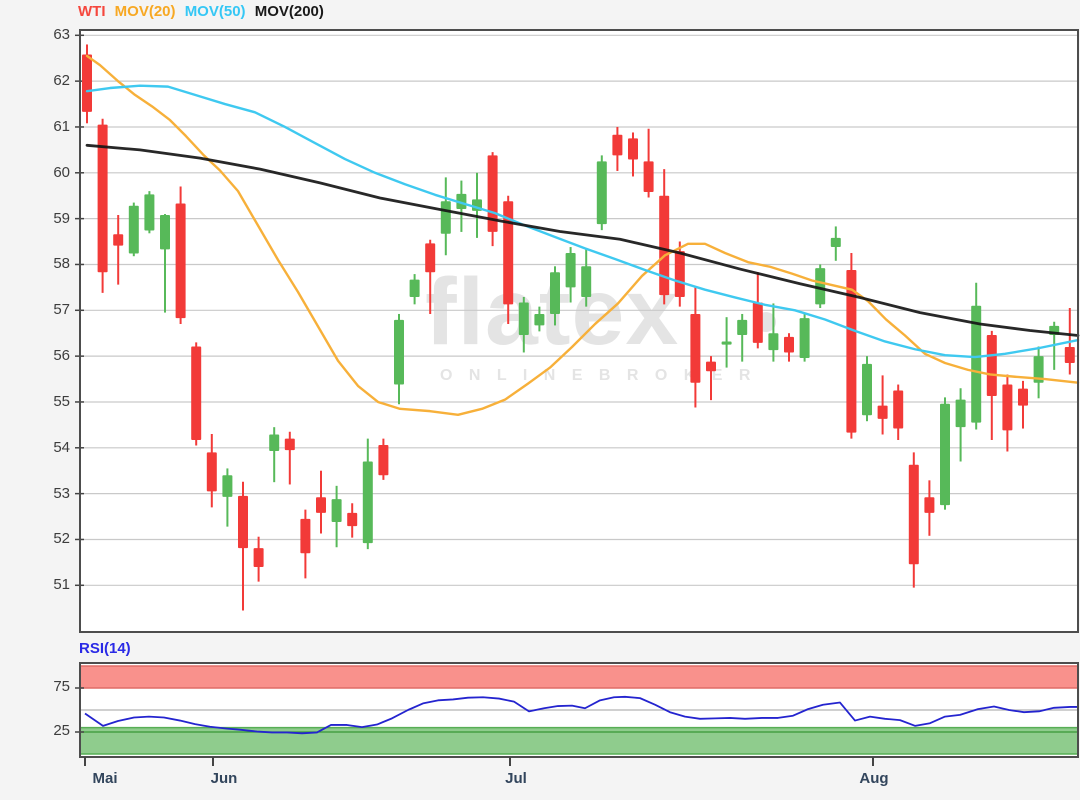  What do you see at coordinates (145, 11) in the screenshot?
I see `legend-item-mov20: MOV(20)` at bounding box center [145, 11].